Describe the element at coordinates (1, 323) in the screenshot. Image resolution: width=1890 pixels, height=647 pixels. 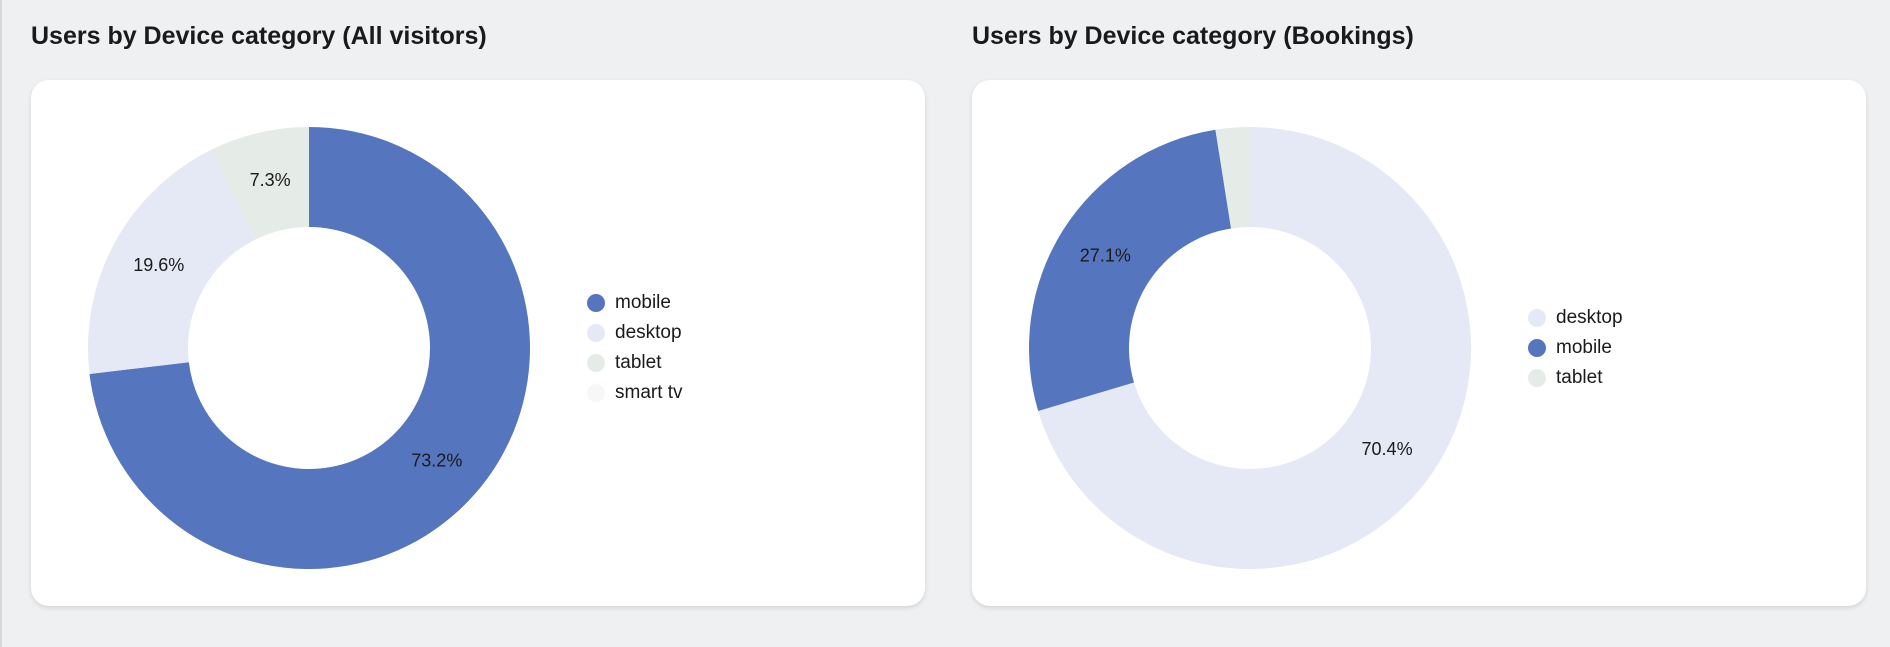
I see `window-left-border` at that location.